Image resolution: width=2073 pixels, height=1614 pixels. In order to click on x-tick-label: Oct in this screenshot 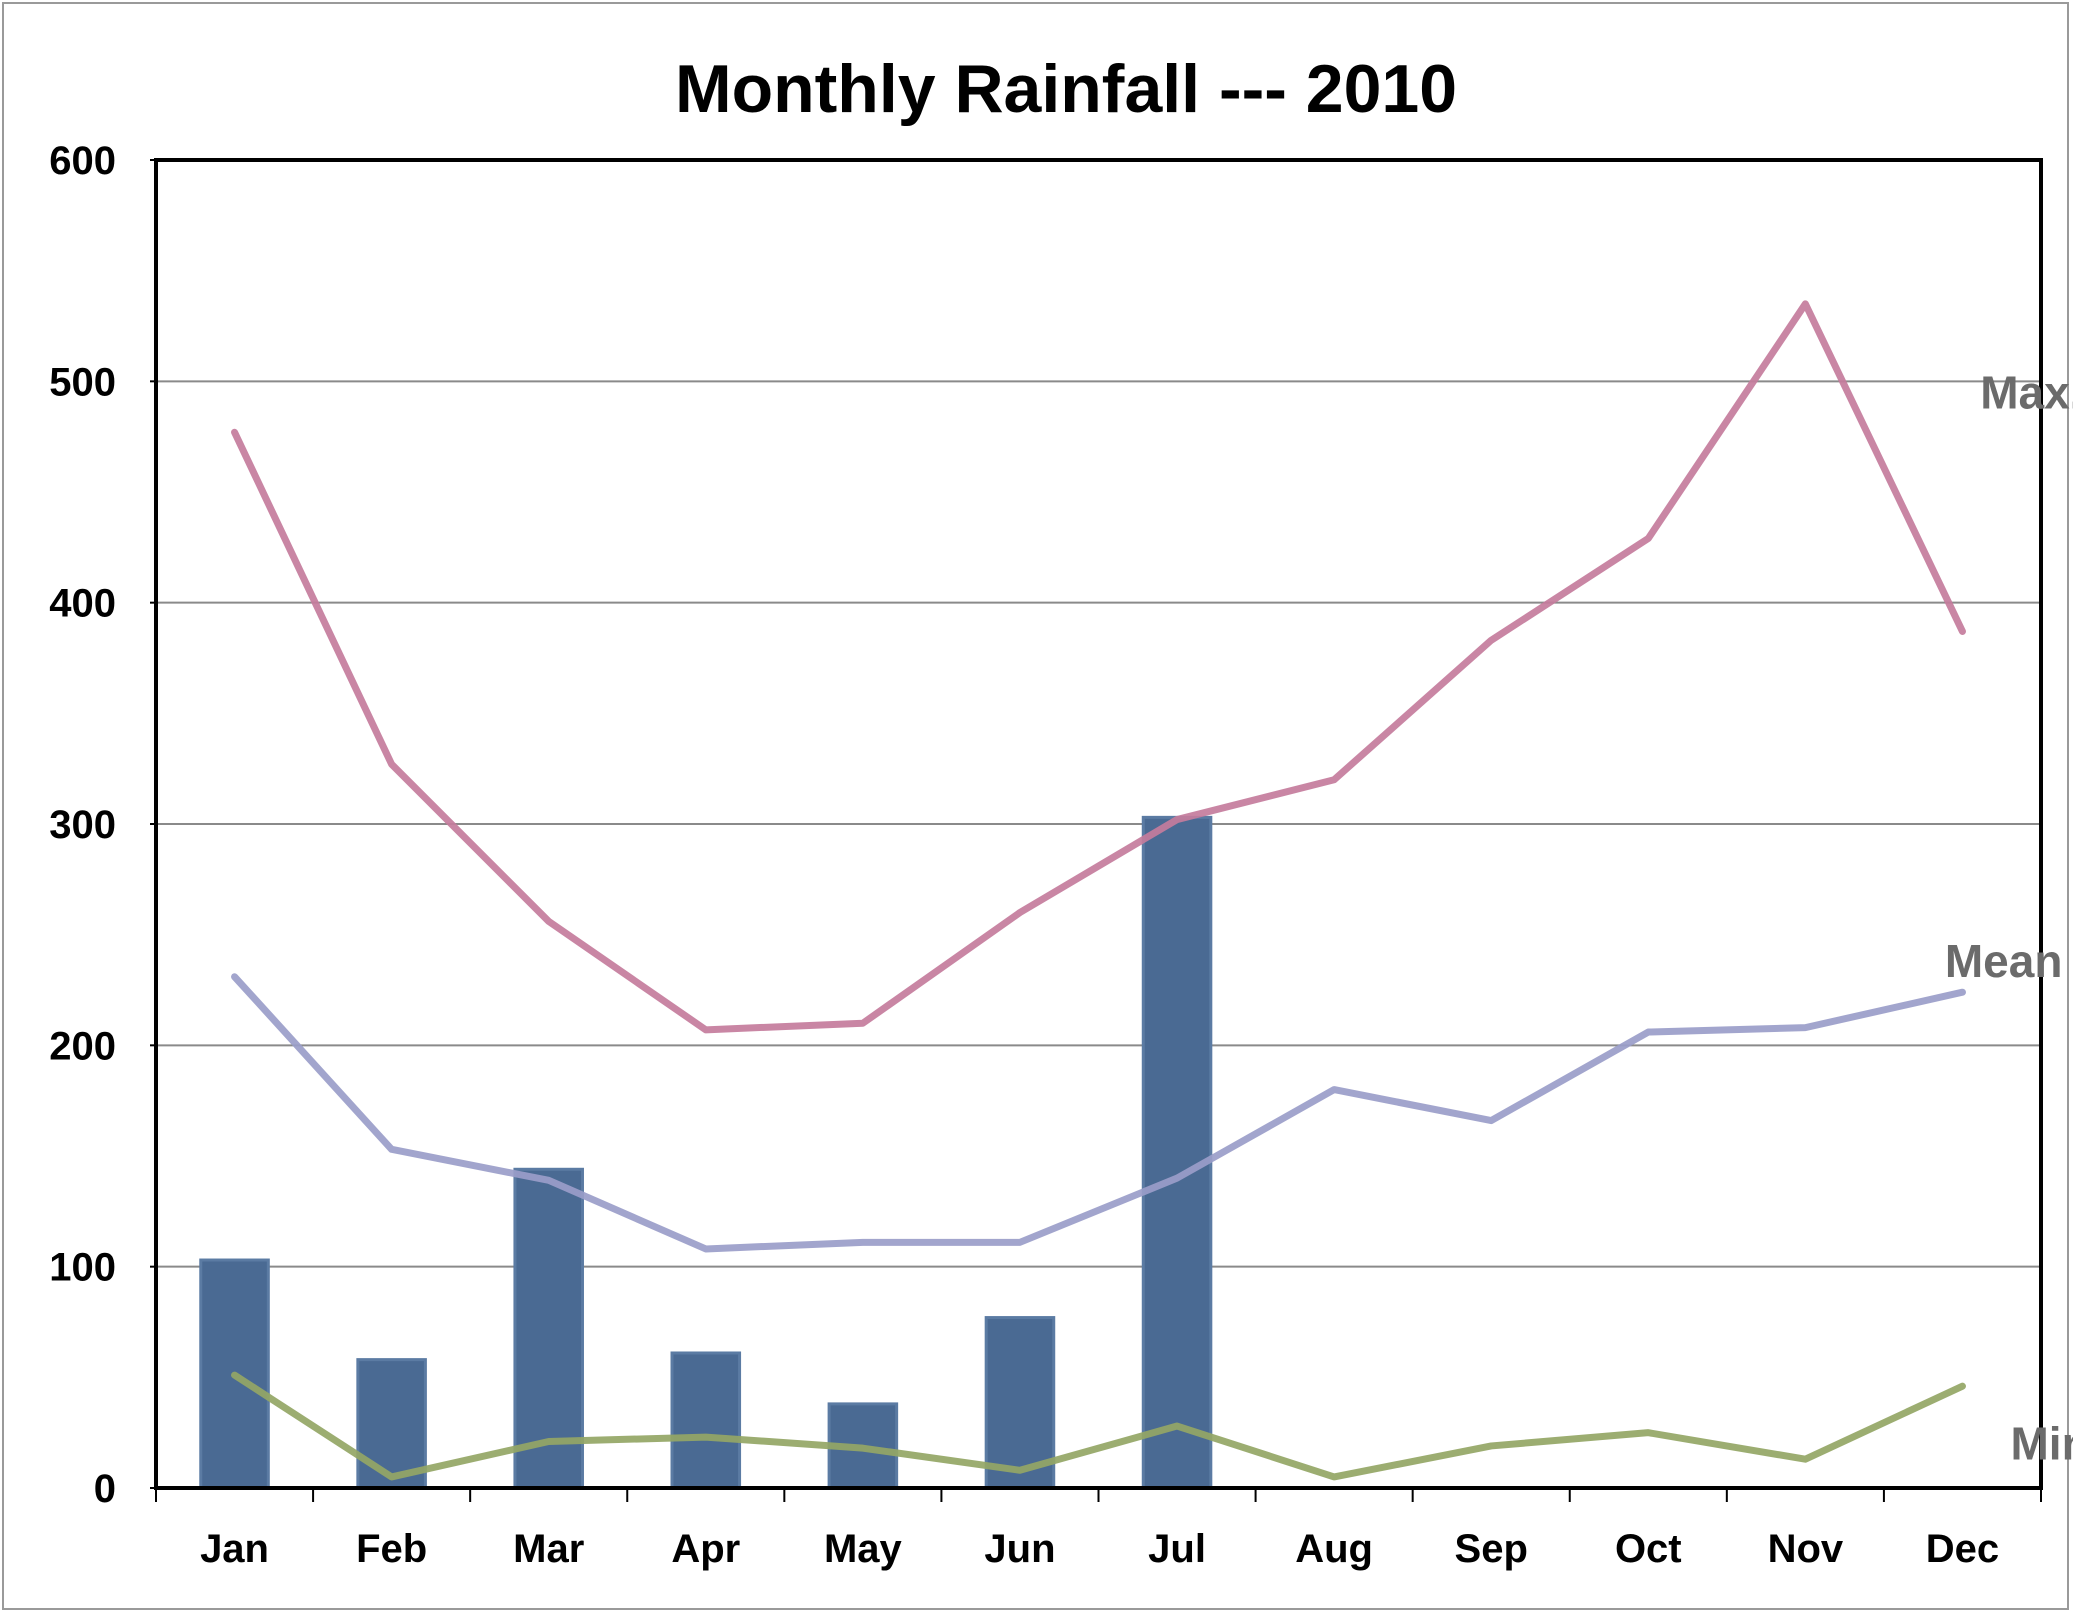, I will do `click(1648, 1549)`.